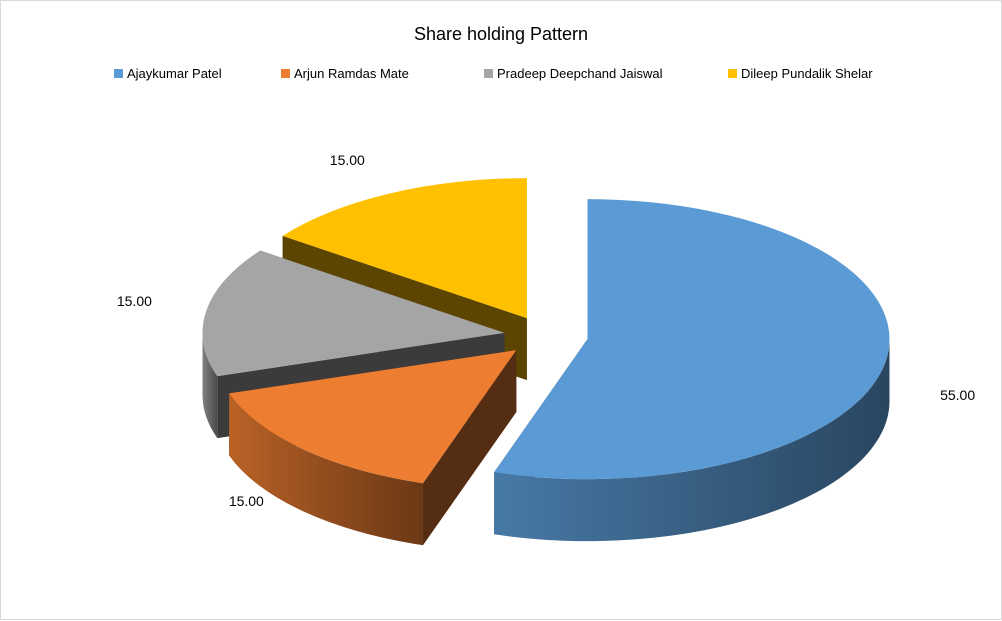 The width and height of the screenshot is (1002, 621). I want to click on slice-rim-pradeep-deepchand-jaiswal, so click(210, 385).